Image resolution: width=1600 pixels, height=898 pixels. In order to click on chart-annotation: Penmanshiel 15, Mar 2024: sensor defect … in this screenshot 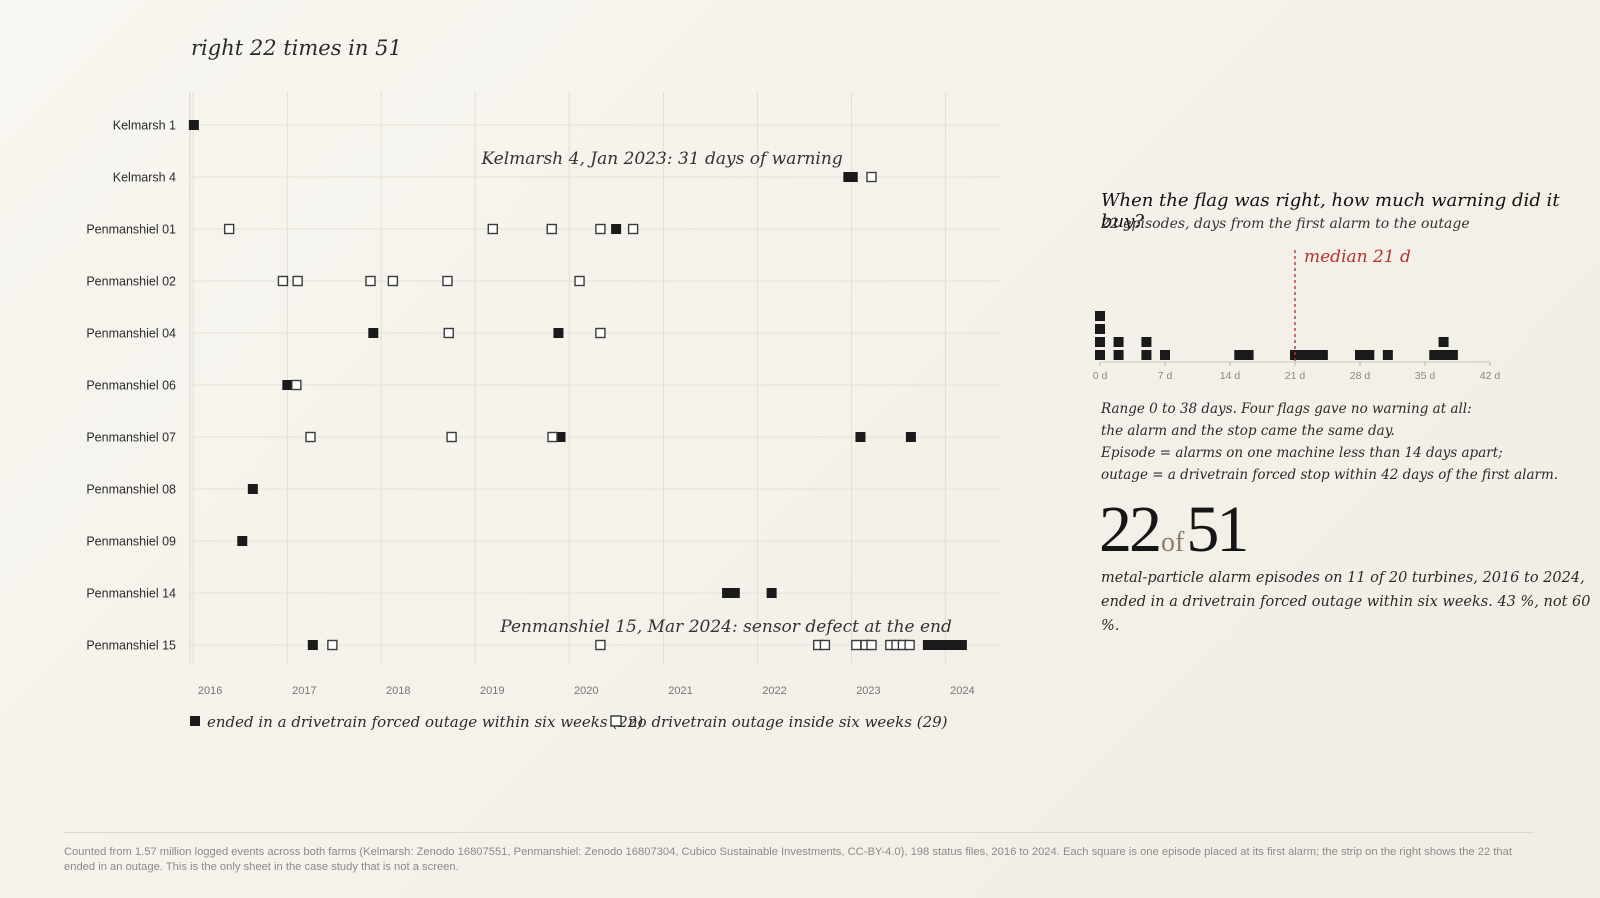, I will do `click(725, 627)`.